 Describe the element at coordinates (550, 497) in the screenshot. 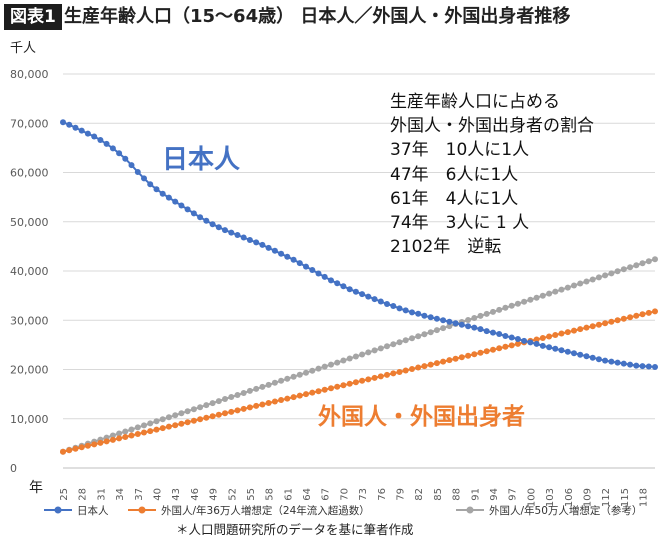

I see `x-tick-label: 103` at that location.